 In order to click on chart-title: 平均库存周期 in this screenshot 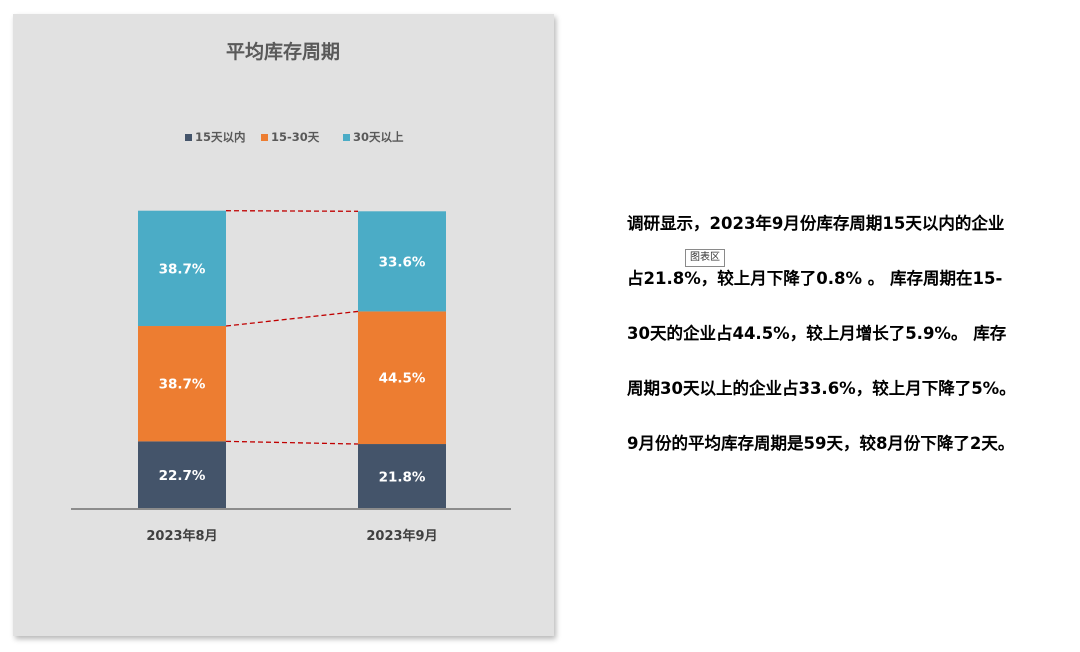, I will do `click(283, 51)`.